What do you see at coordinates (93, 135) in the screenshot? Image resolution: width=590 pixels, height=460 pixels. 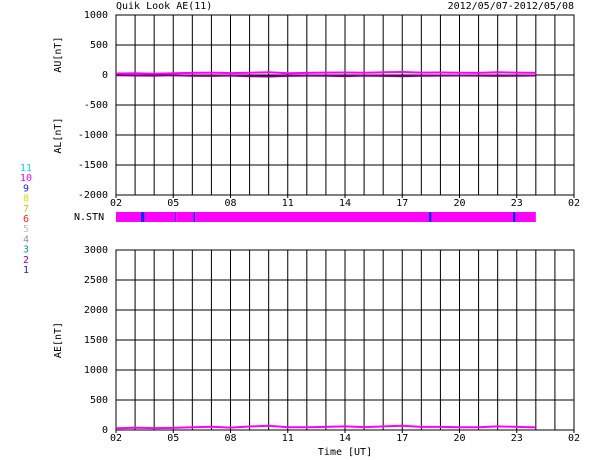 I see `y-tick-label: -1000` at bounding box center [93, 135].